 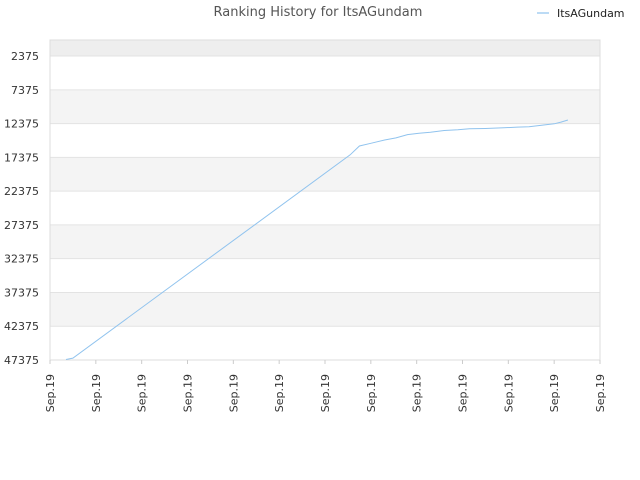 What do you see at coordinates (21, 259) in the screenshot?
I see `y-tick-label: 32375` at bounding box center [21, 259].